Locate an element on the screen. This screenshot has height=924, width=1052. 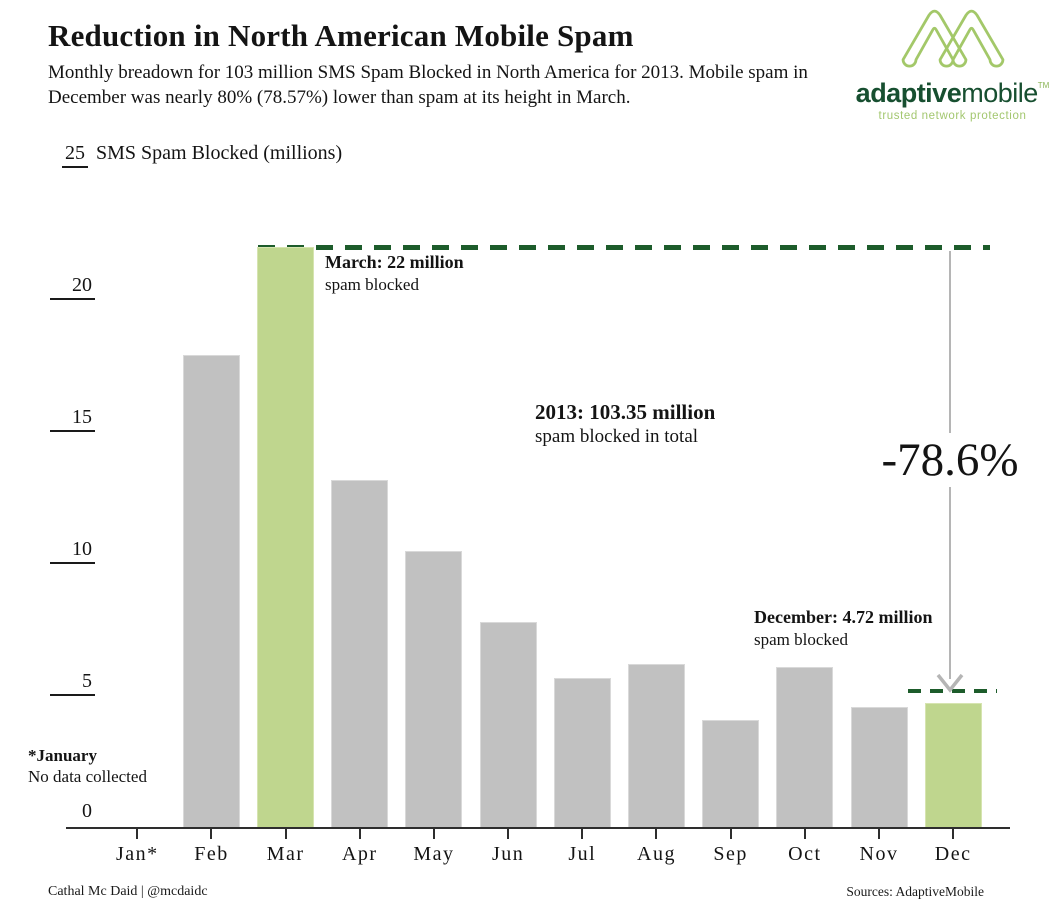
x-tick-label-jun: Jun is located at coordinates (508, 854).